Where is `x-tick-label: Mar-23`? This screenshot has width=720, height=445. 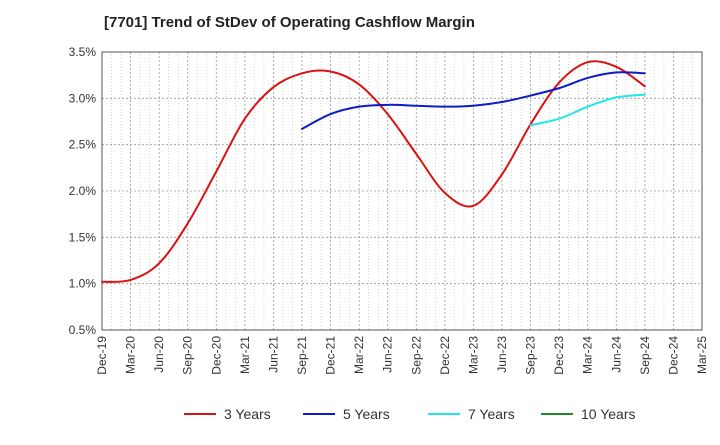 x-tick-label: Mar-23 is located at coordinates (473, 355).